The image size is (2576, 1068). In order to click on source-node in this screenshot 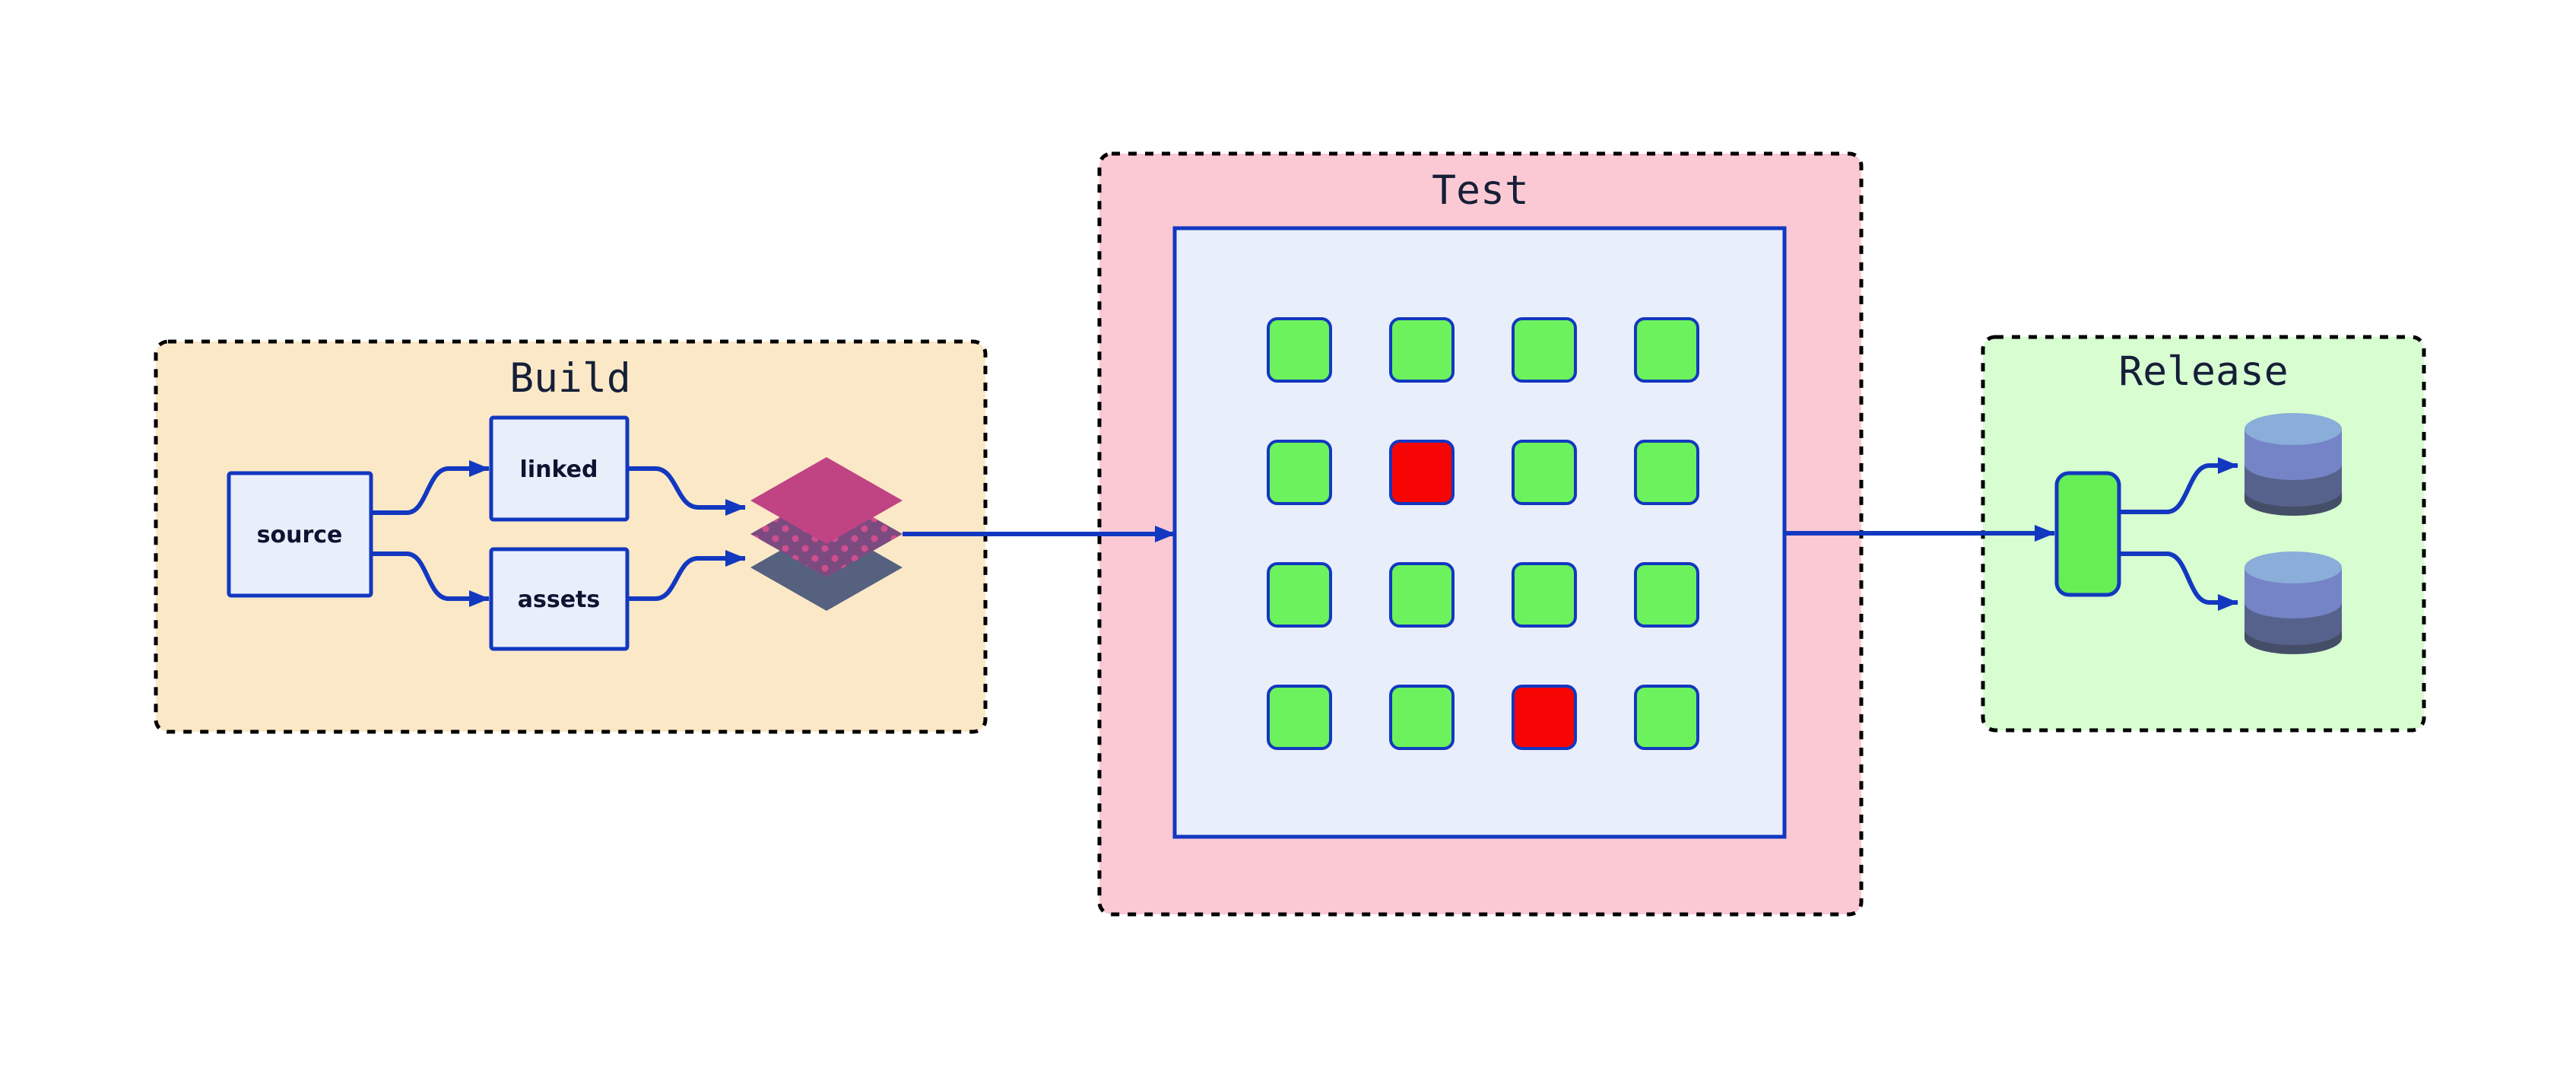, I will do `click(300, 534)`.